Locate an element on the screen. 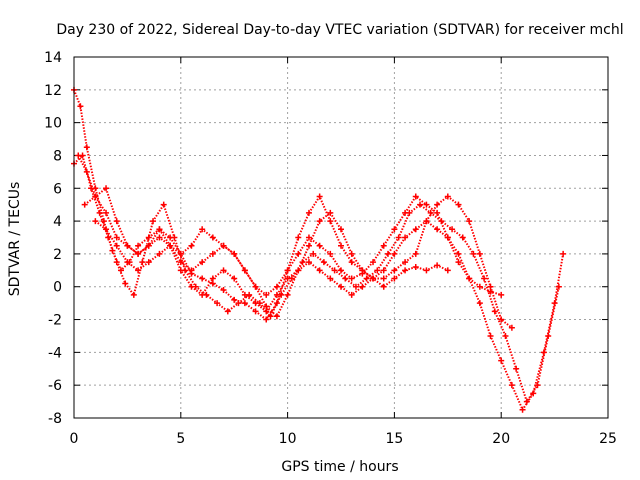 This screenshot has height=480, width=640. x-tick-label: 0 is located at coordinates (74, 439).